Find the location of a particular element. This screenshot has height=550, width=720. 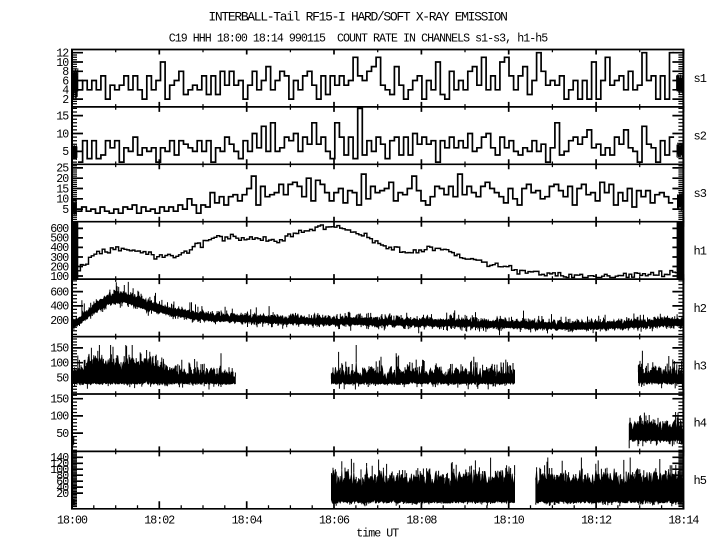

svg-text: h1 is located at coordinates (700, 251).